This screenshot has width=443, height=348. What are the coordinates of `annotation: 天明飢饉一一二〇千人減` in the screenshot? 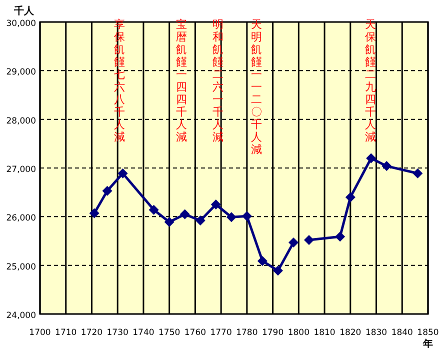 It's located at (257, 87).